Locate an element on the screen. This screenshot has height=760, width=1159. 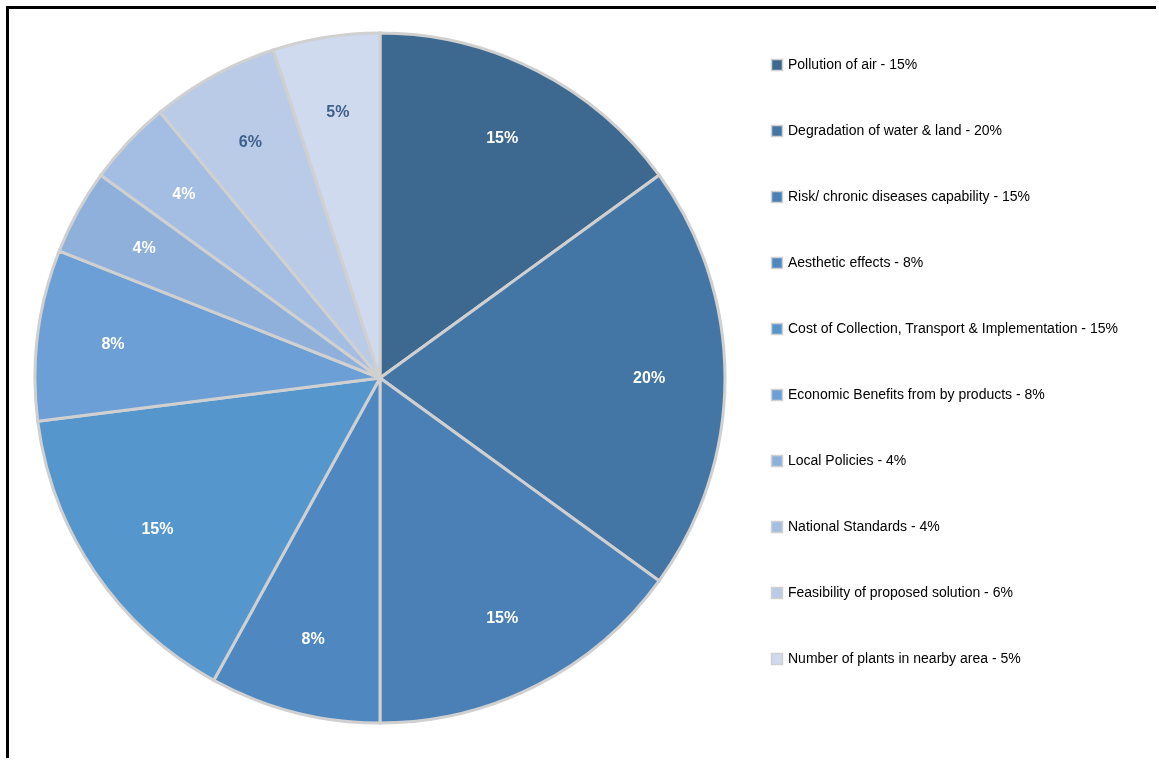
legend-label: Cost of Collection, Transport & Implementation - 15% is located at coordinates (953, 328).